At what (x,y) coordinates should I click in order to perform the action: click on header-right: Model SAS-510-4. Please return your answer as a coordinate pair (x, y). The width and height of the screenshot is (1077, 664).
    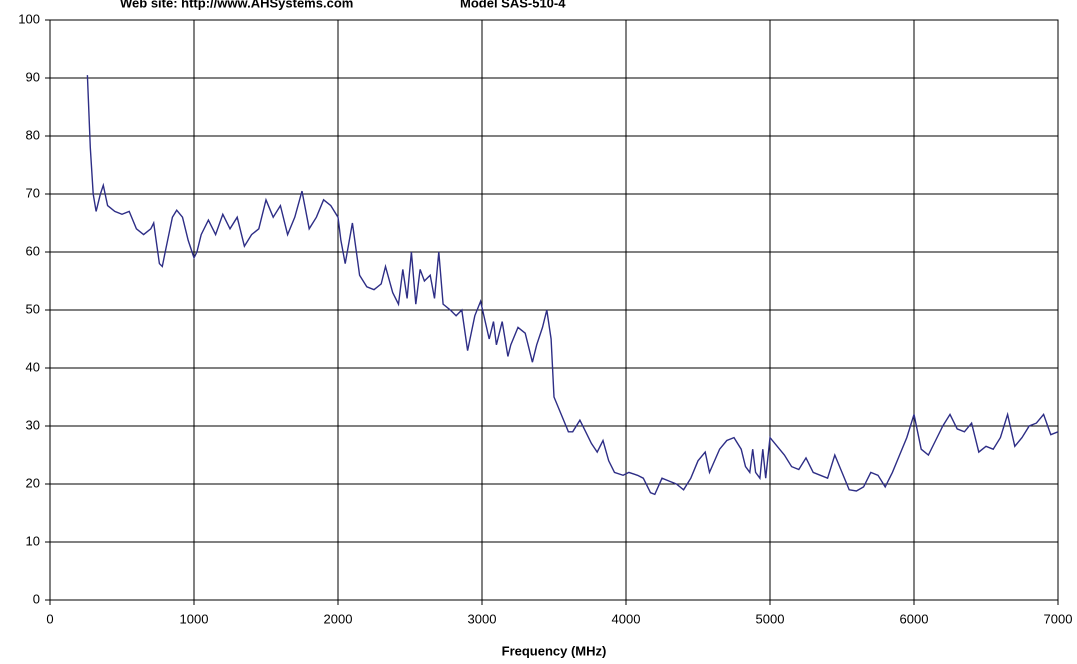
    Looking at the image, I should click on (513, 5).